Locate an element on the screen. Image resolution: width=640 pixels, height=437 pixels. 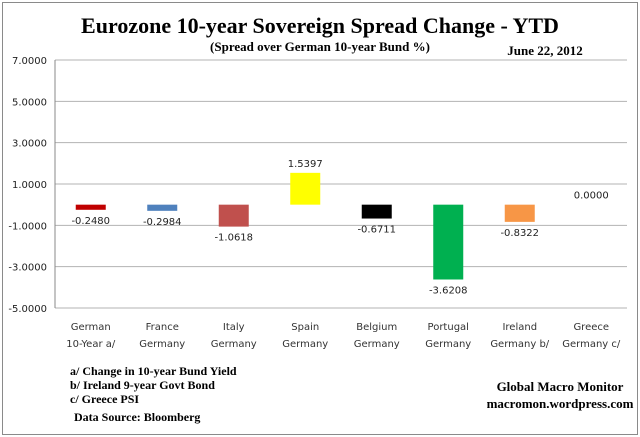
y-tick-label: 3.0000 is located at coordinates (29, 144).